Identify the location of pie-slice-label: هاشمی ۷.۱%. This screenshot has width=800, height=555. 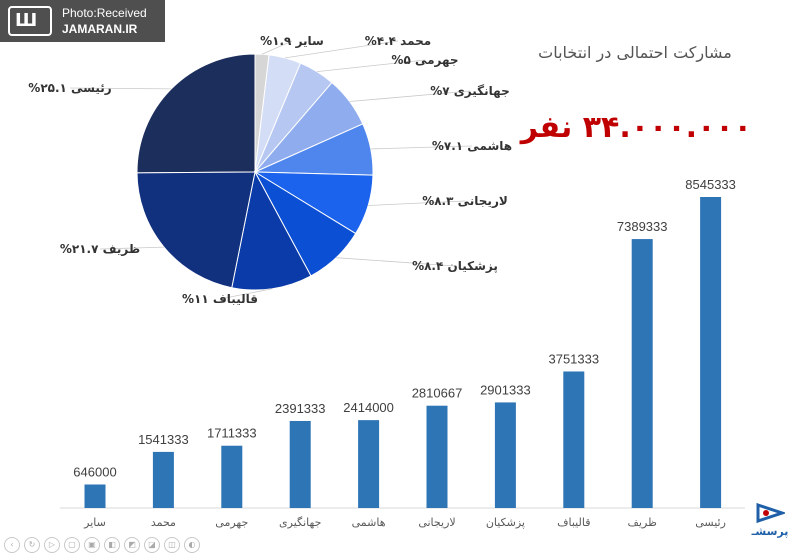
(472, 146).